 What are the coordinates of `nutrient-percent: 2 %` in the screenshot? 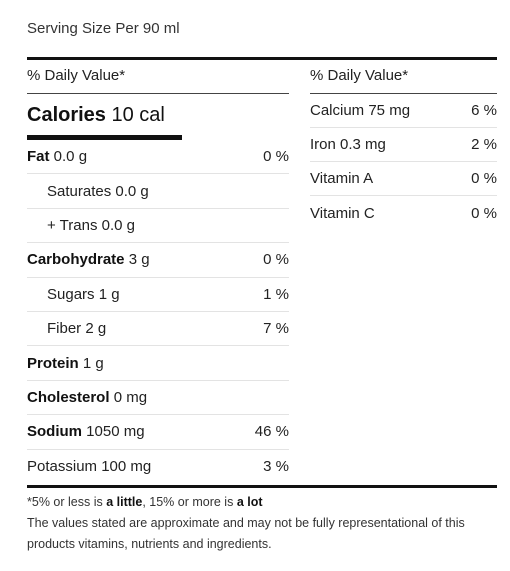 It's located at (484, 144).